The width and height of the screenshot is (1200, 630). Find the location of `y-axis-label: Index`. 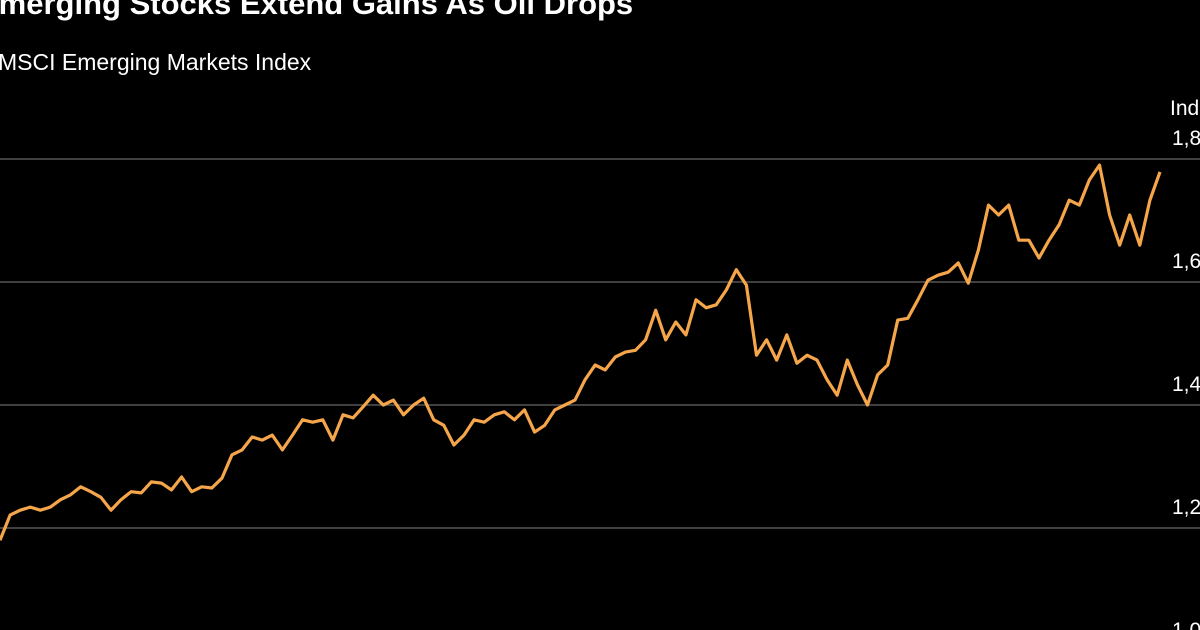

y-axis-label: Index is located at coordinates (1185, 108).